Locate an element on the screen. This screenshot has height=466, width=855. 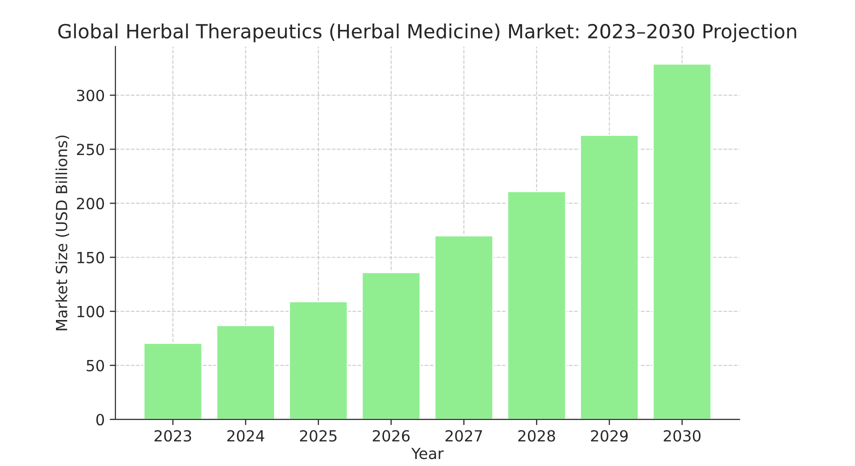
x-tick-label: 2026 is located at coordinates (391, 436).